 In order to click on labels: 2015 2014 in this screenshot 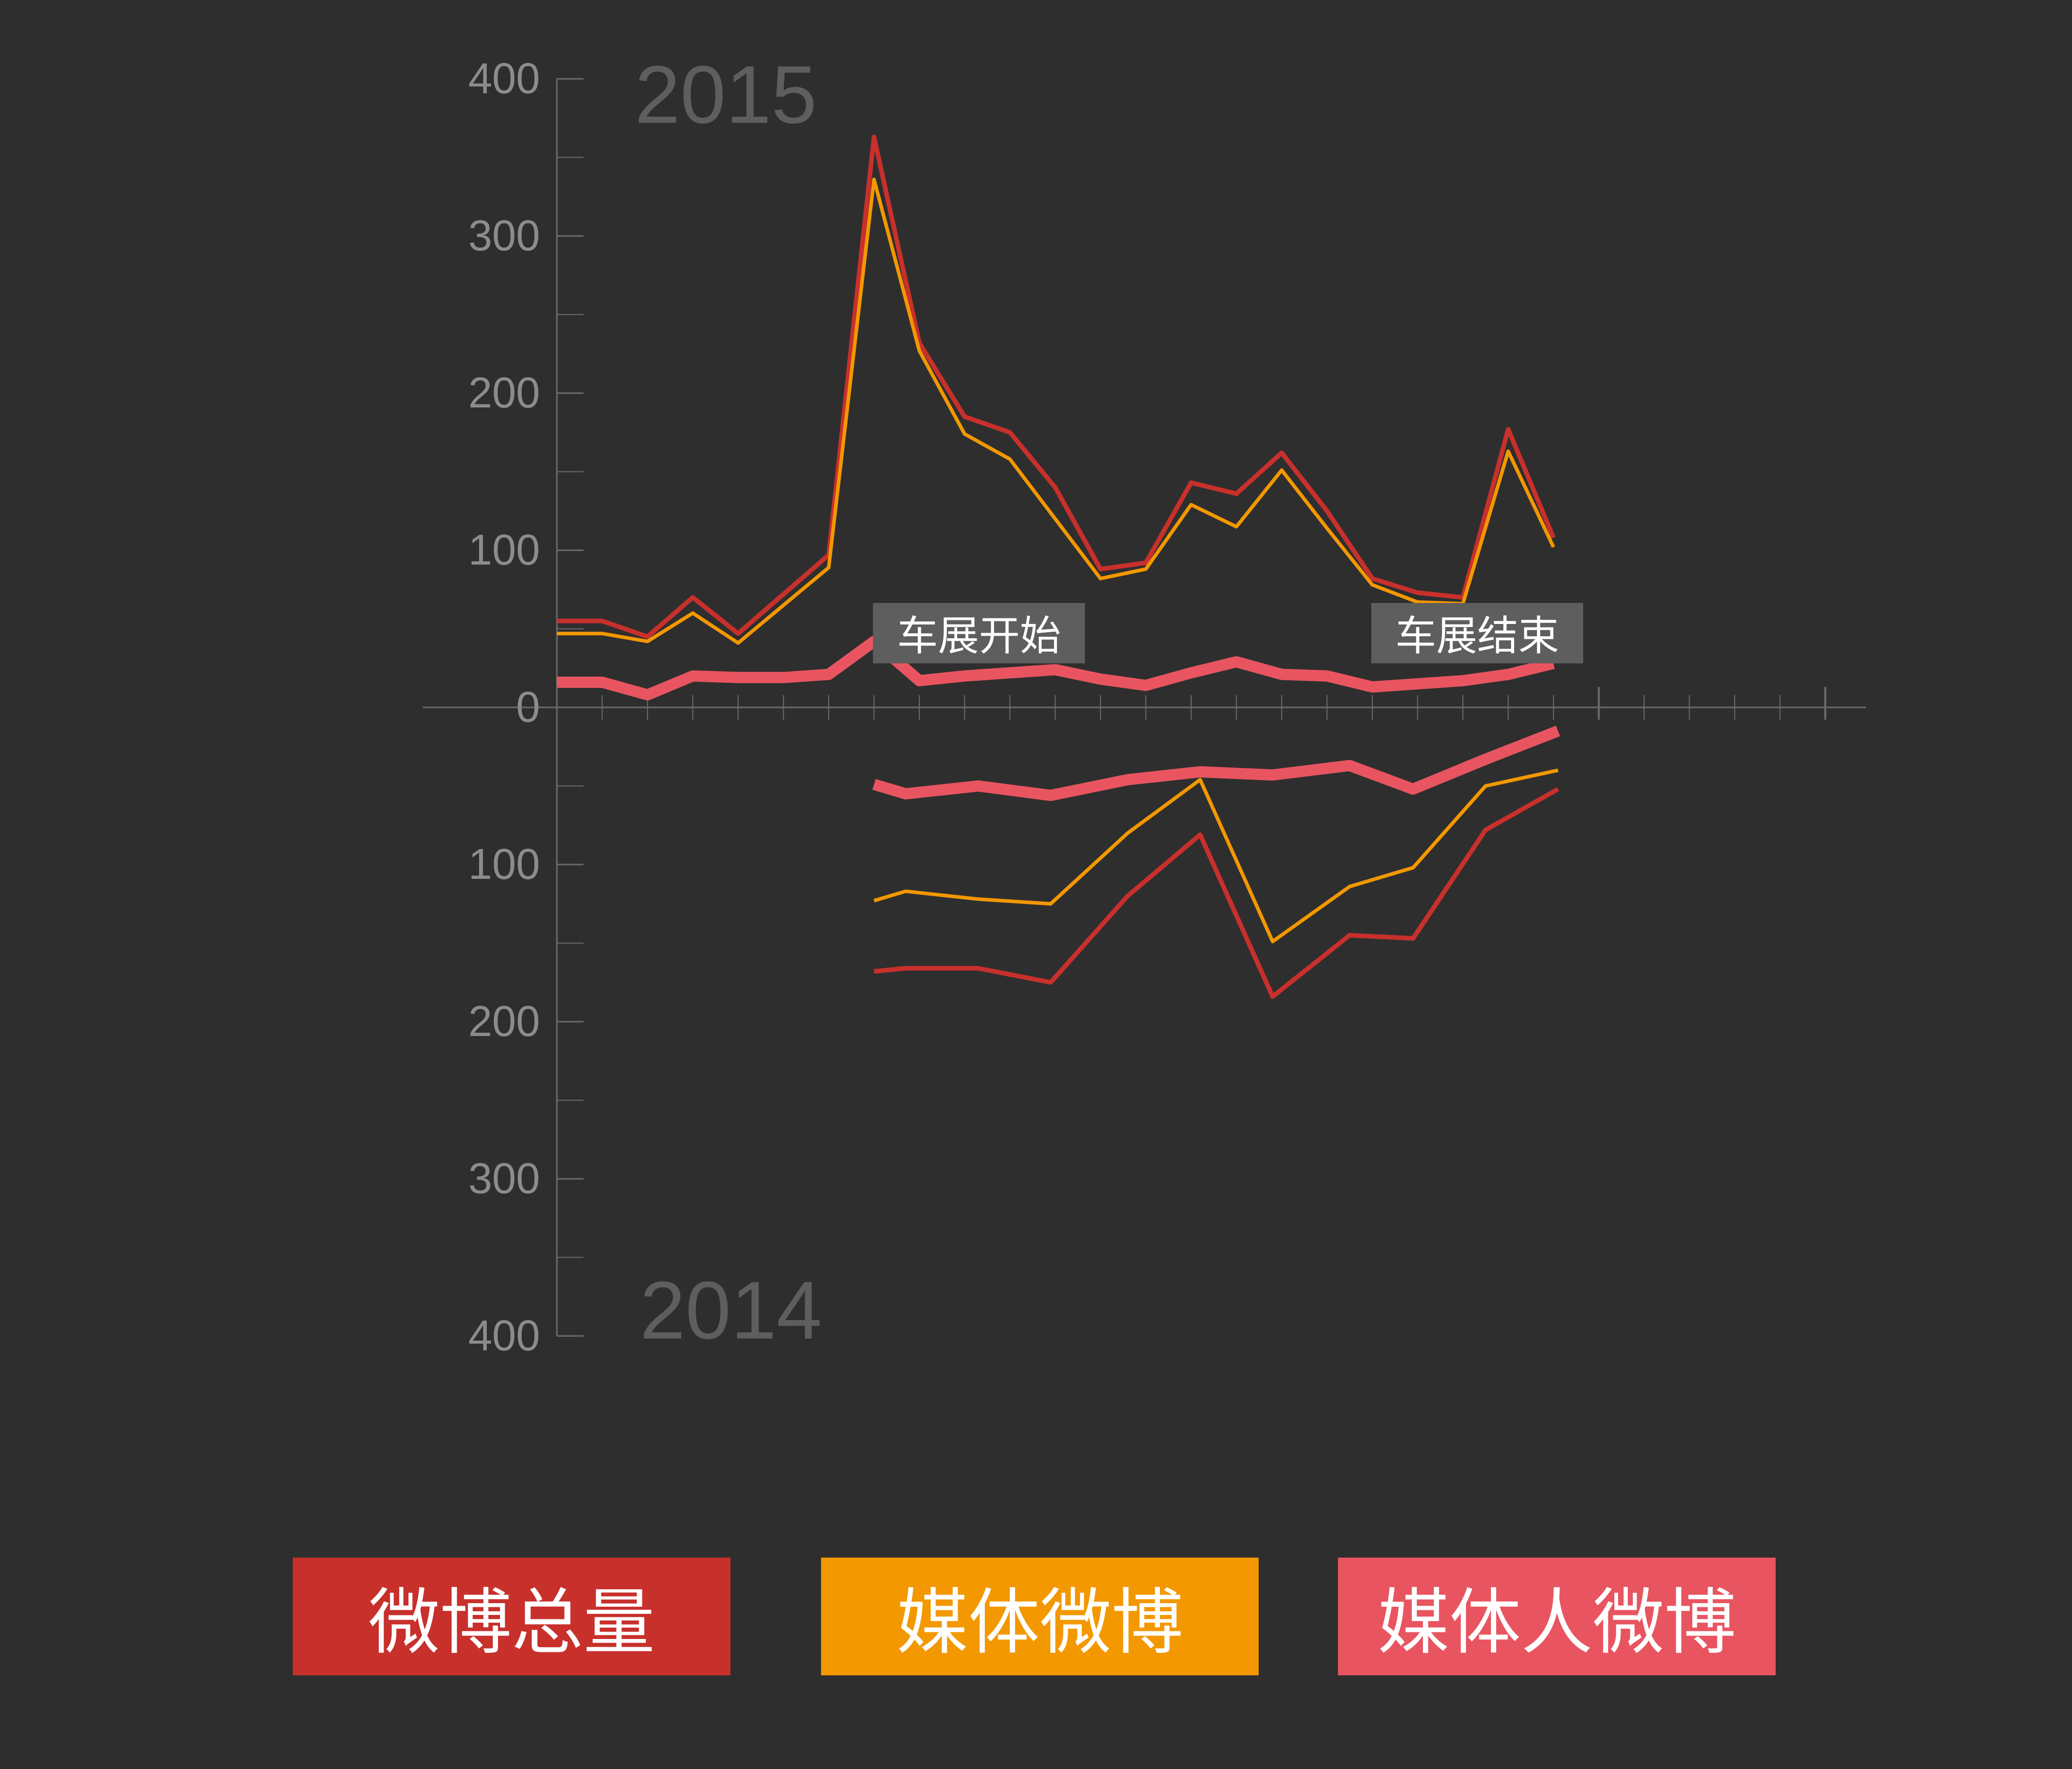, I will do `click(729, 702)`.